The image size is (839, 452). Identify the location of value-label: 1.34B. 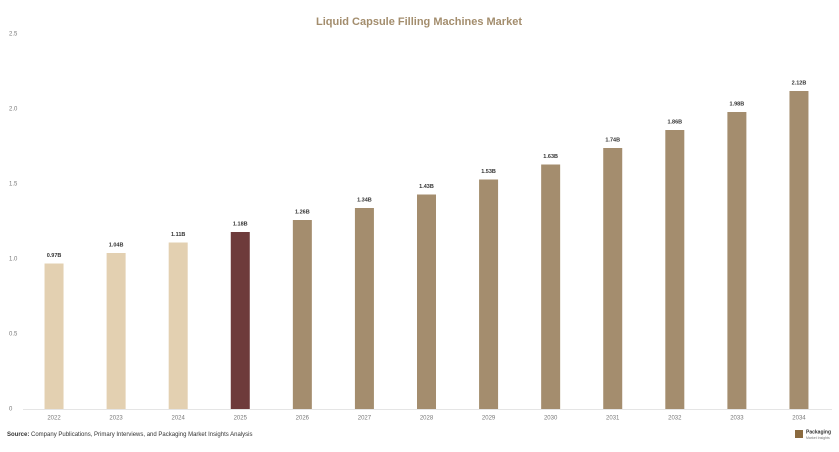
(364, 200).